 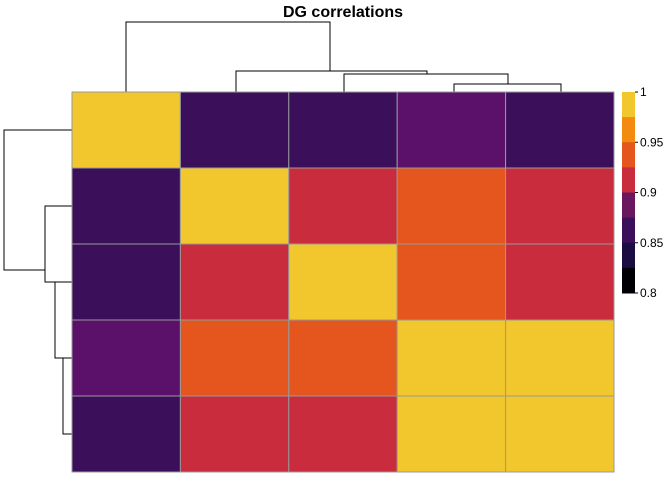 I want to click on heatmap-cell-r2-c2, so click(x=234, y=206).